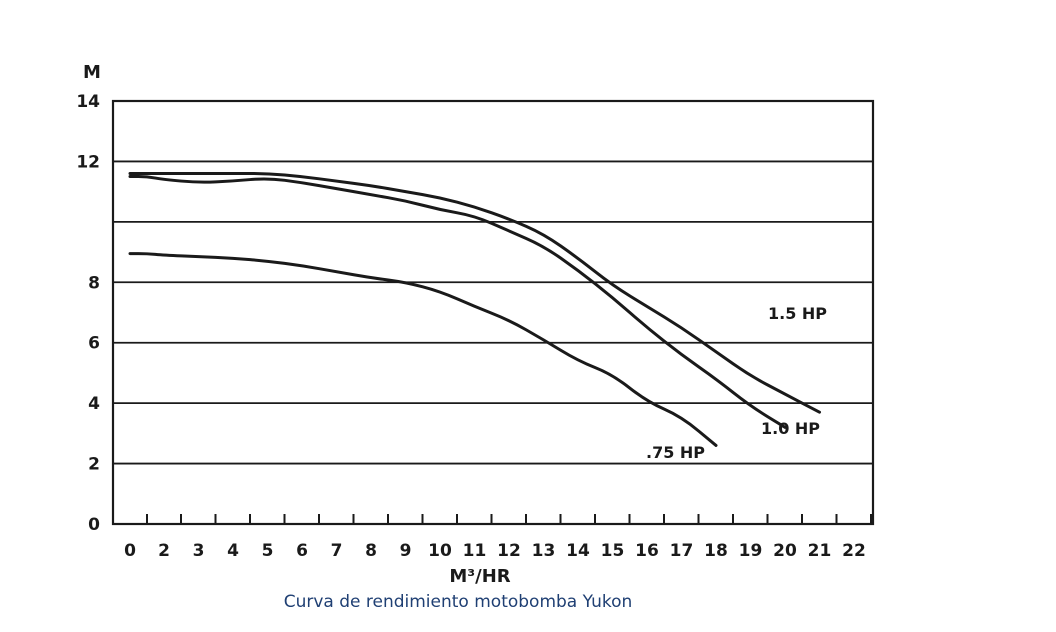 The width and height of the screenshot is (1056, 632). What do you see at coordinates (94, 404) in the screenshot?
I see `y-tick-label: 4` at bounding box center [94, 404].